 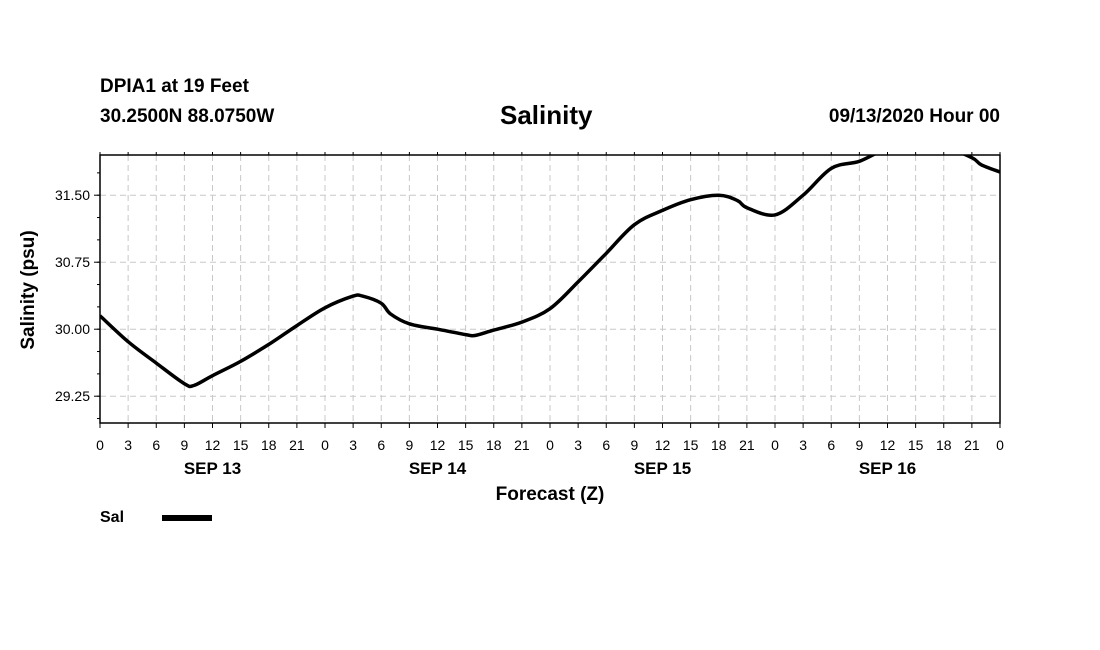 I want to click on legend: Sal, so click(x=156, y=518).